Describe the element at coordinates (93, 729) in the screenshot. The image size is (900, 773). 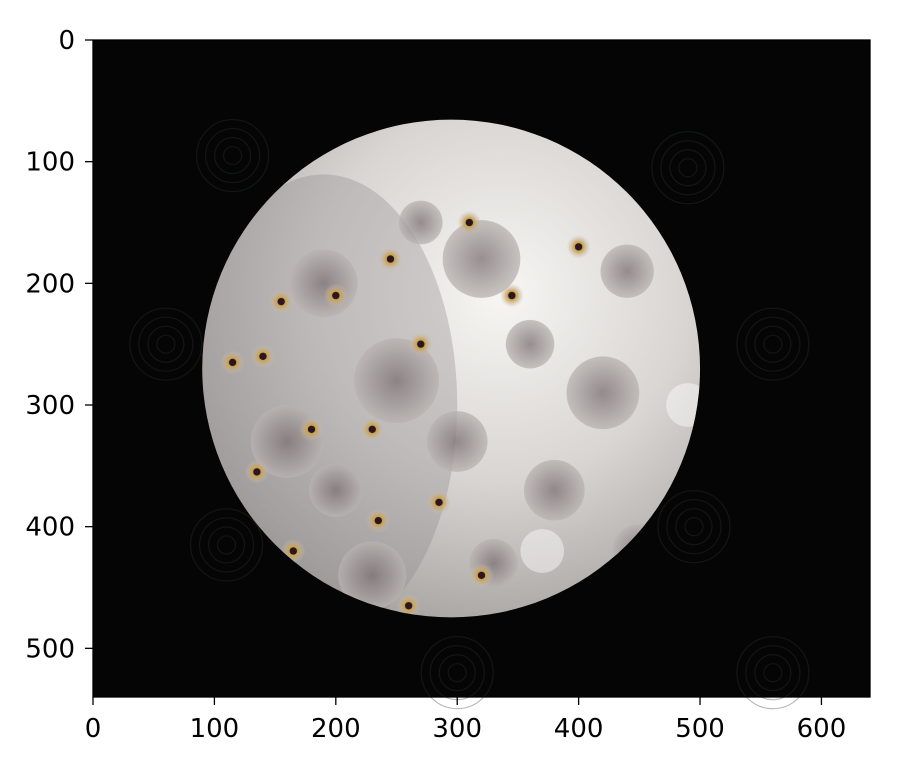
I see `x-tick-label: 0` at that location.